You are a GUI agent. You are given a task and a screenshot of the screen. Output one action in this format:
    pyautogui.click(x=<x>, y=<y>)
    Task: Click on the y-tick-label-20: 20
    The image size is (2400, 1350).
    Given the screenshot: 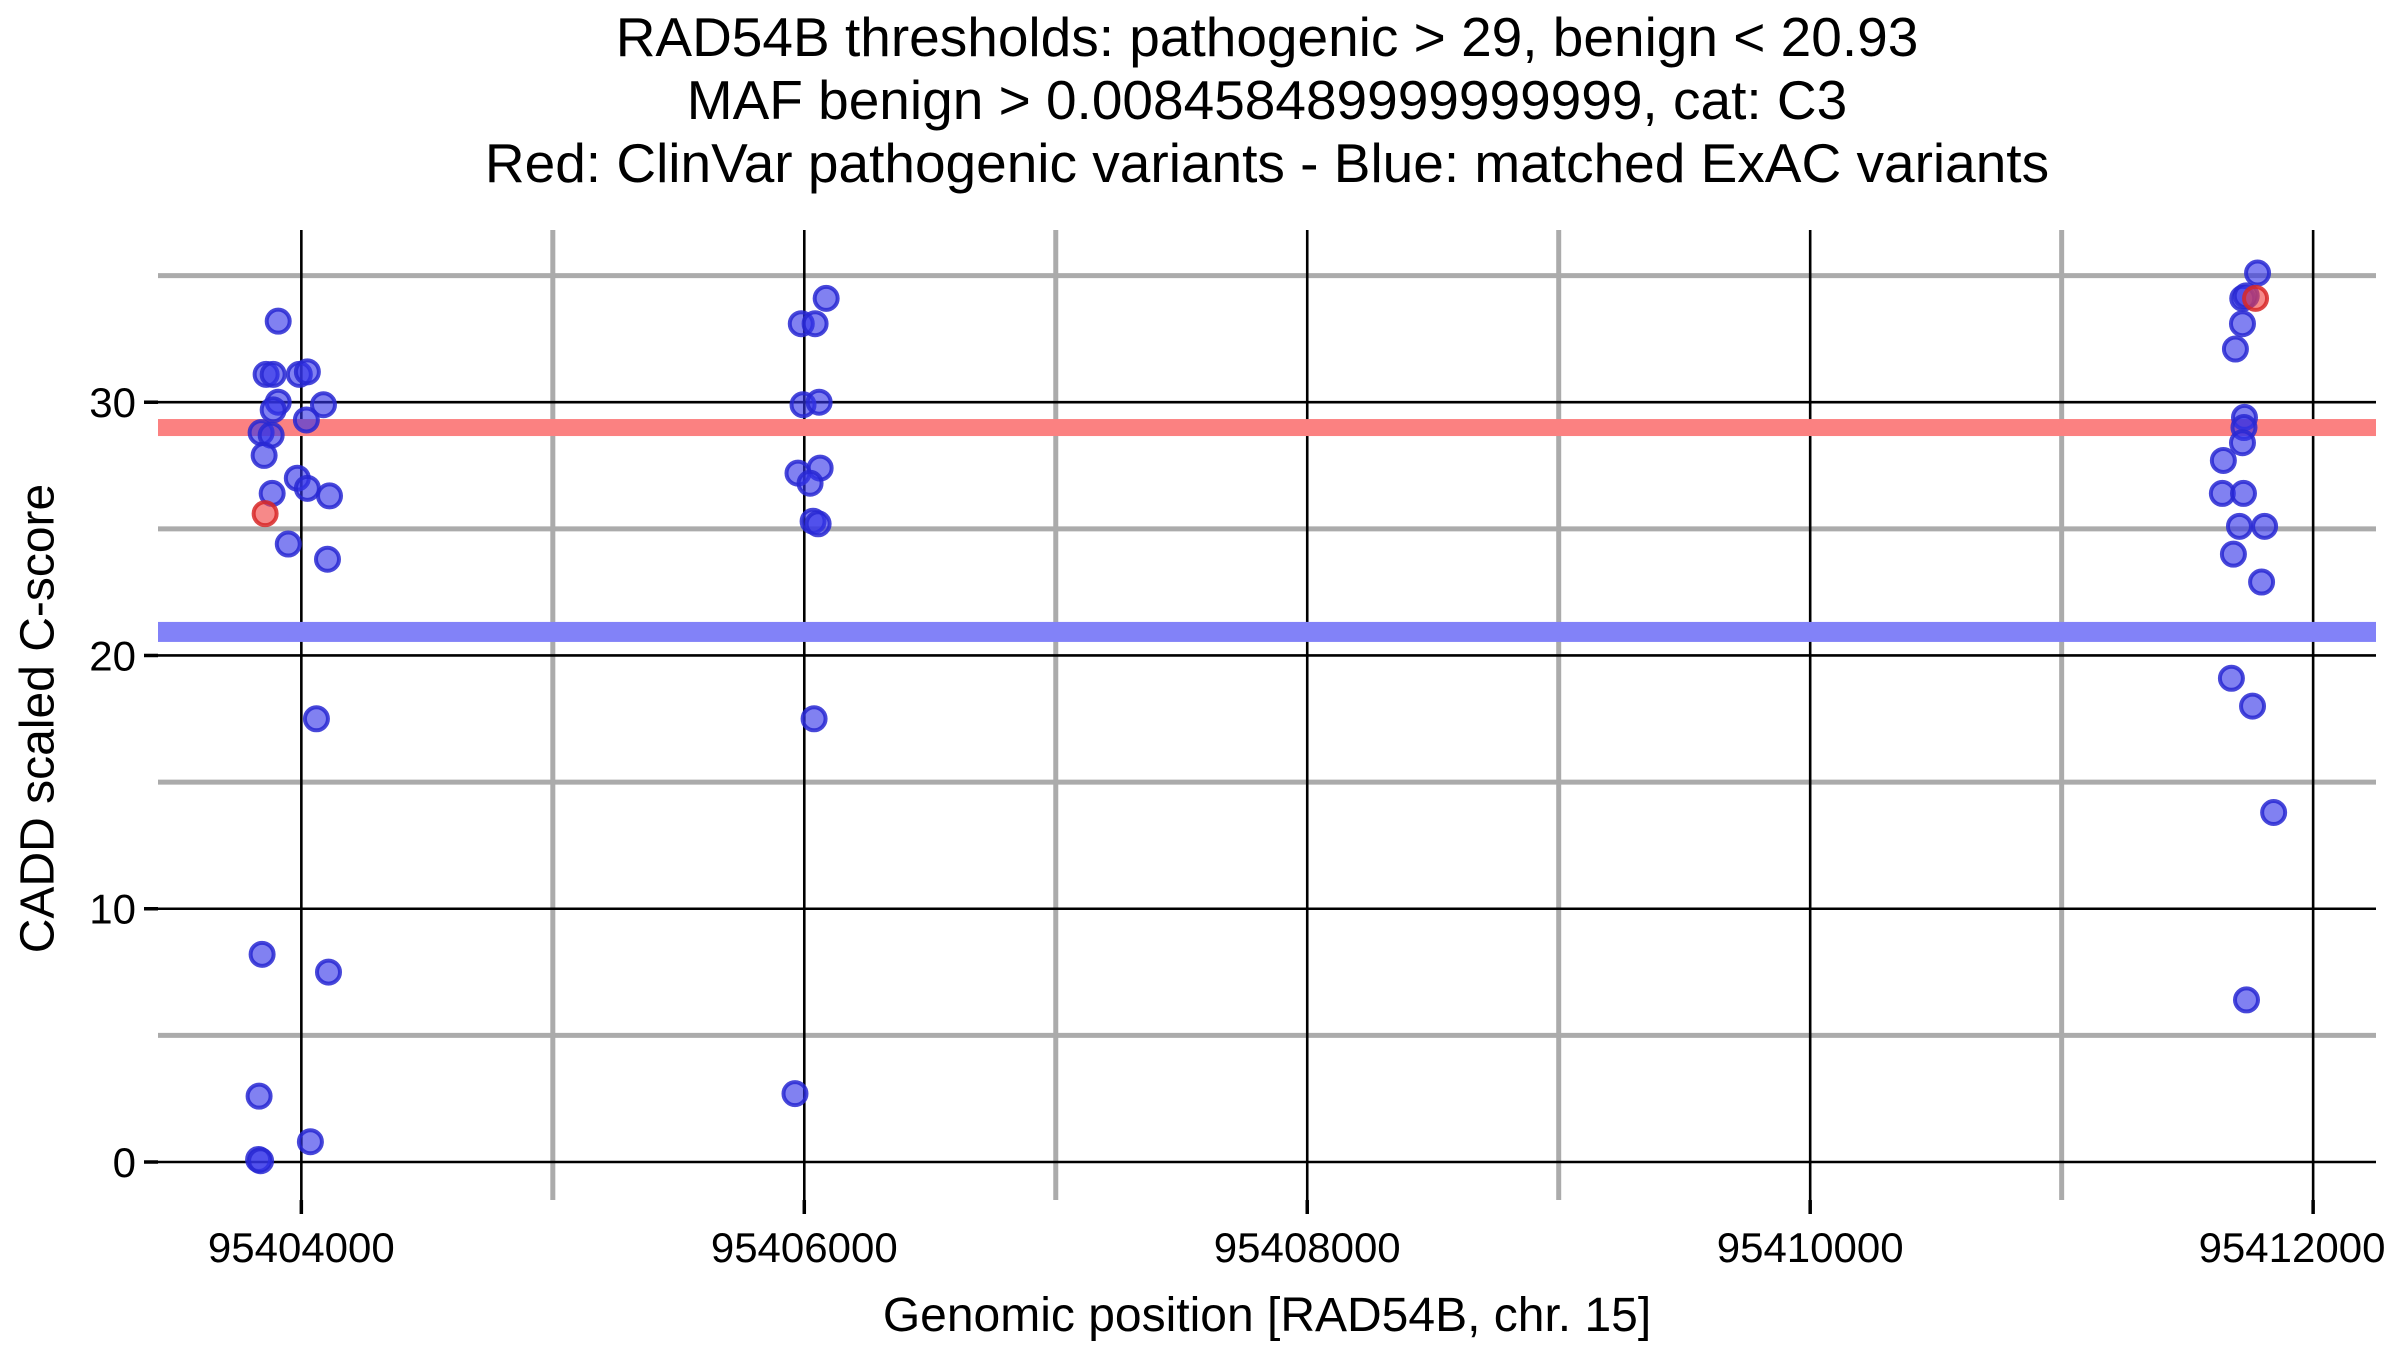 What is the action you would take?
    pyautogui.click(x=112, y=655)
    